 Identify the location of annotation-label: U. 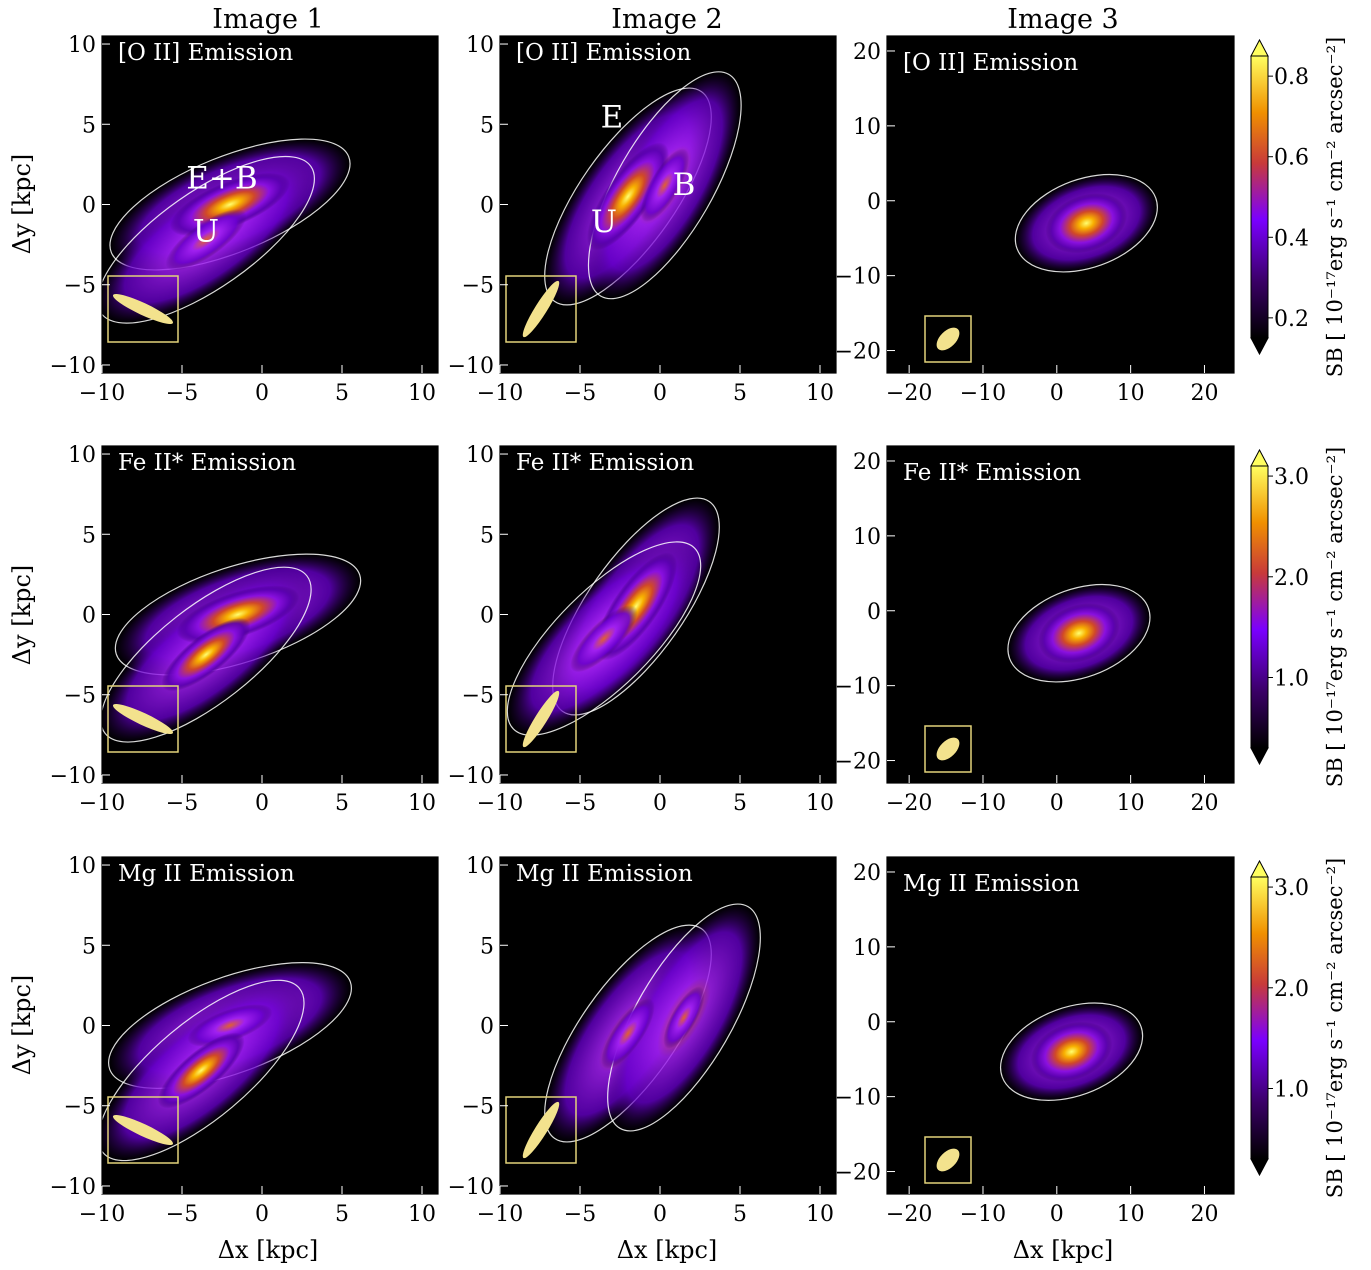
(206, 231).